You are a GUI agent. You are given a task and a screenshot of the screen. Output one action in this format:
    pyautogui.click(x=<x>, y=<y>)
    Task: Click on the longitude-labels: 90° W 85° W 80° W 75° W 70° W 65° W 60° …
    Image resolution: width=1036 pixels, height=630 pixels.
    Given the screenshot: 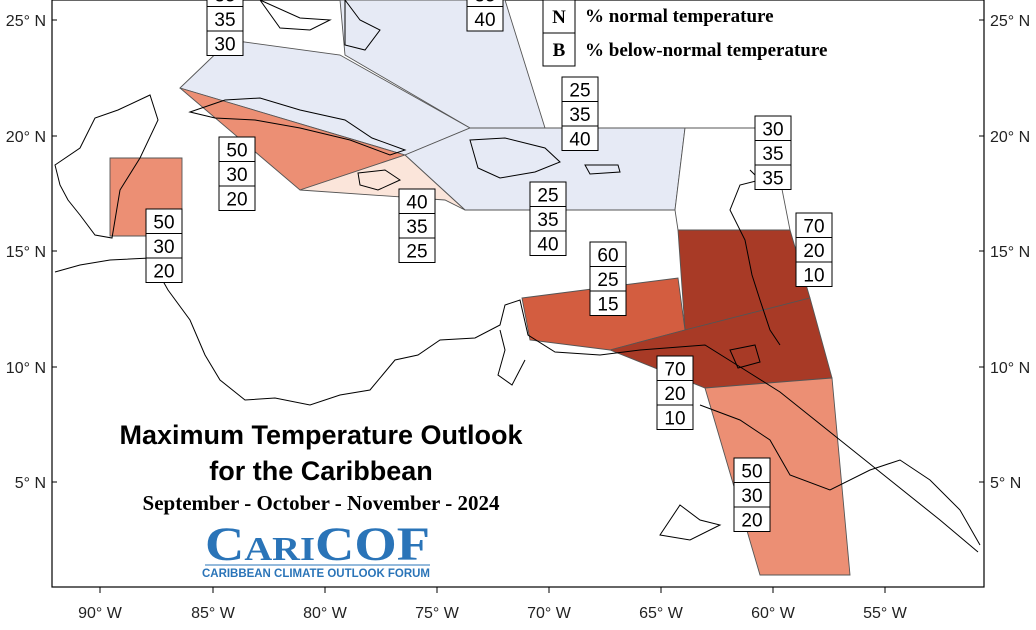 What is the action you would take?
    pyautogui.click(x=493, y=613)
    